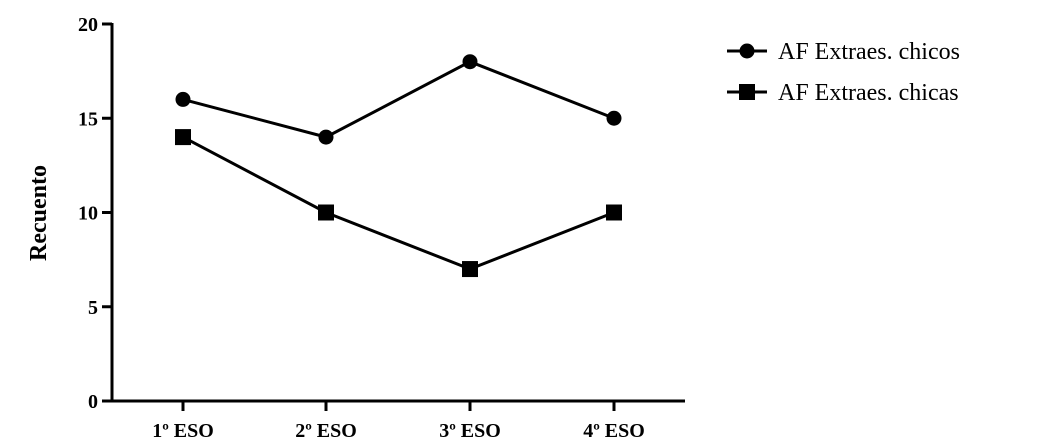 The width and height of the screenshot is (1038, 441). I want to click on y-axis-ticks: 0 5 10 15 20, so click(95, 213).